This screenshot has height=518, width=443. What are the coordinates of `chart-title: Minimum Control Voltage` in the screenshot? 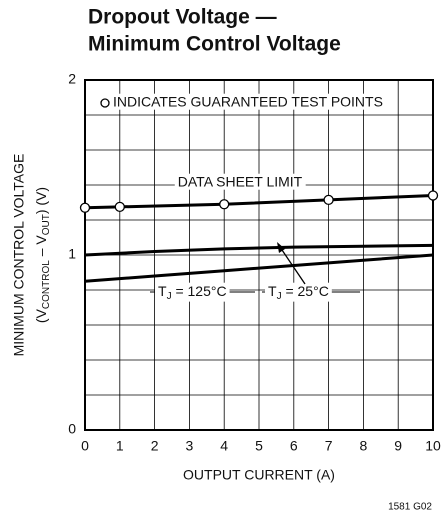 It's located at (214, 44).